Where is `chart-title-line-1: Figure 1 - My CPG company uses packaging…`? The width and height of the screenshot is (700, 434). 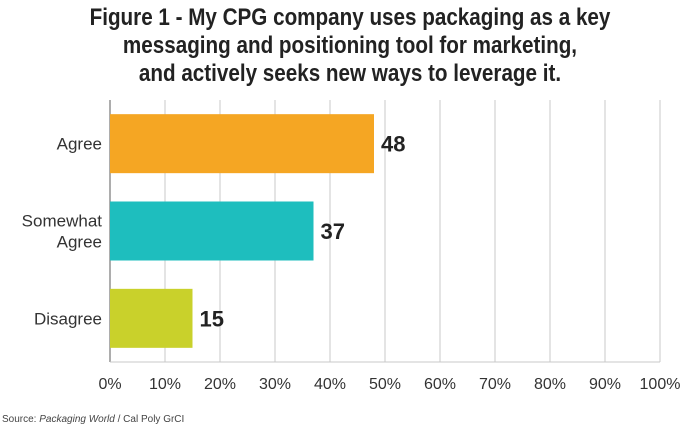 chart-title-line-1: Figure 1 - My CPG company uses packaging… is located at coordinates (350, 17).